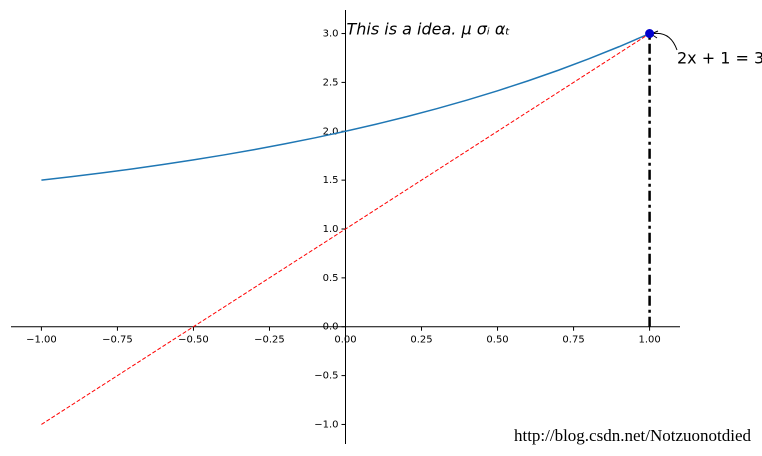  I want to click on x-tick-label: −0.50, so click(193, 340).